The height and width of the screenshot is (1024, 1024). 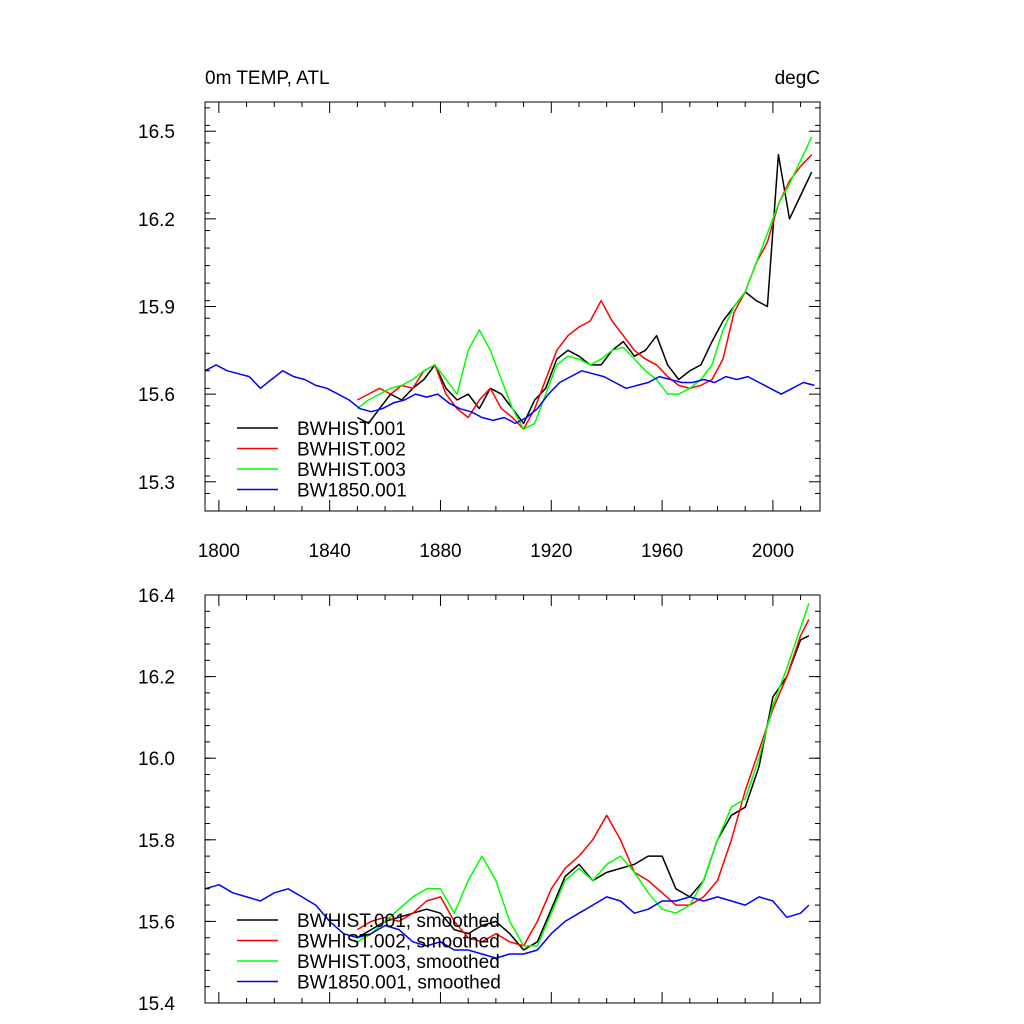 What do you see at coordinates (156, 922) in the screenshot?
I see `bottom-y-tick-label: 15.6` at bounding box center [156, 922].